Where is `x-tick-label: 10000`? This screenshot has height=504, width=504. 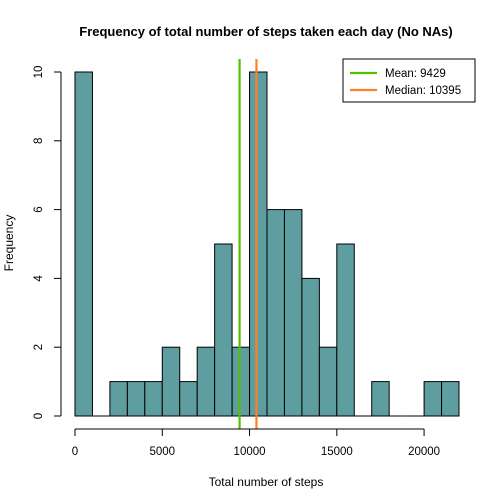 x-tick-label: 10000 is located at coordinates (250, 452).